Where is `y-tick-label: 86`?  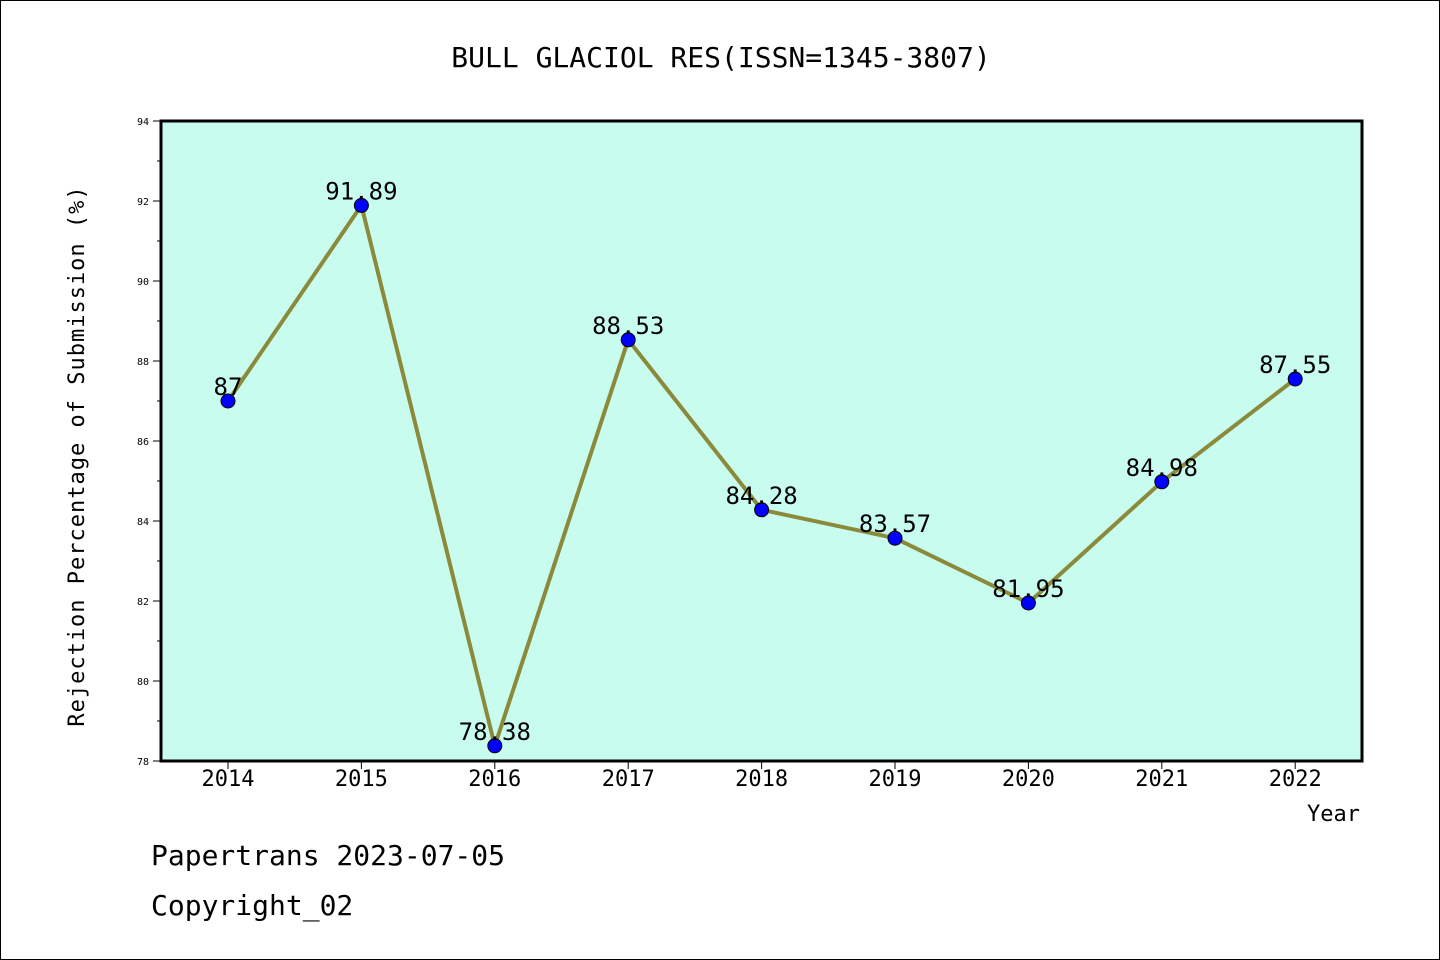 y-tick-label: 86 is located at coordinates (143, 442).